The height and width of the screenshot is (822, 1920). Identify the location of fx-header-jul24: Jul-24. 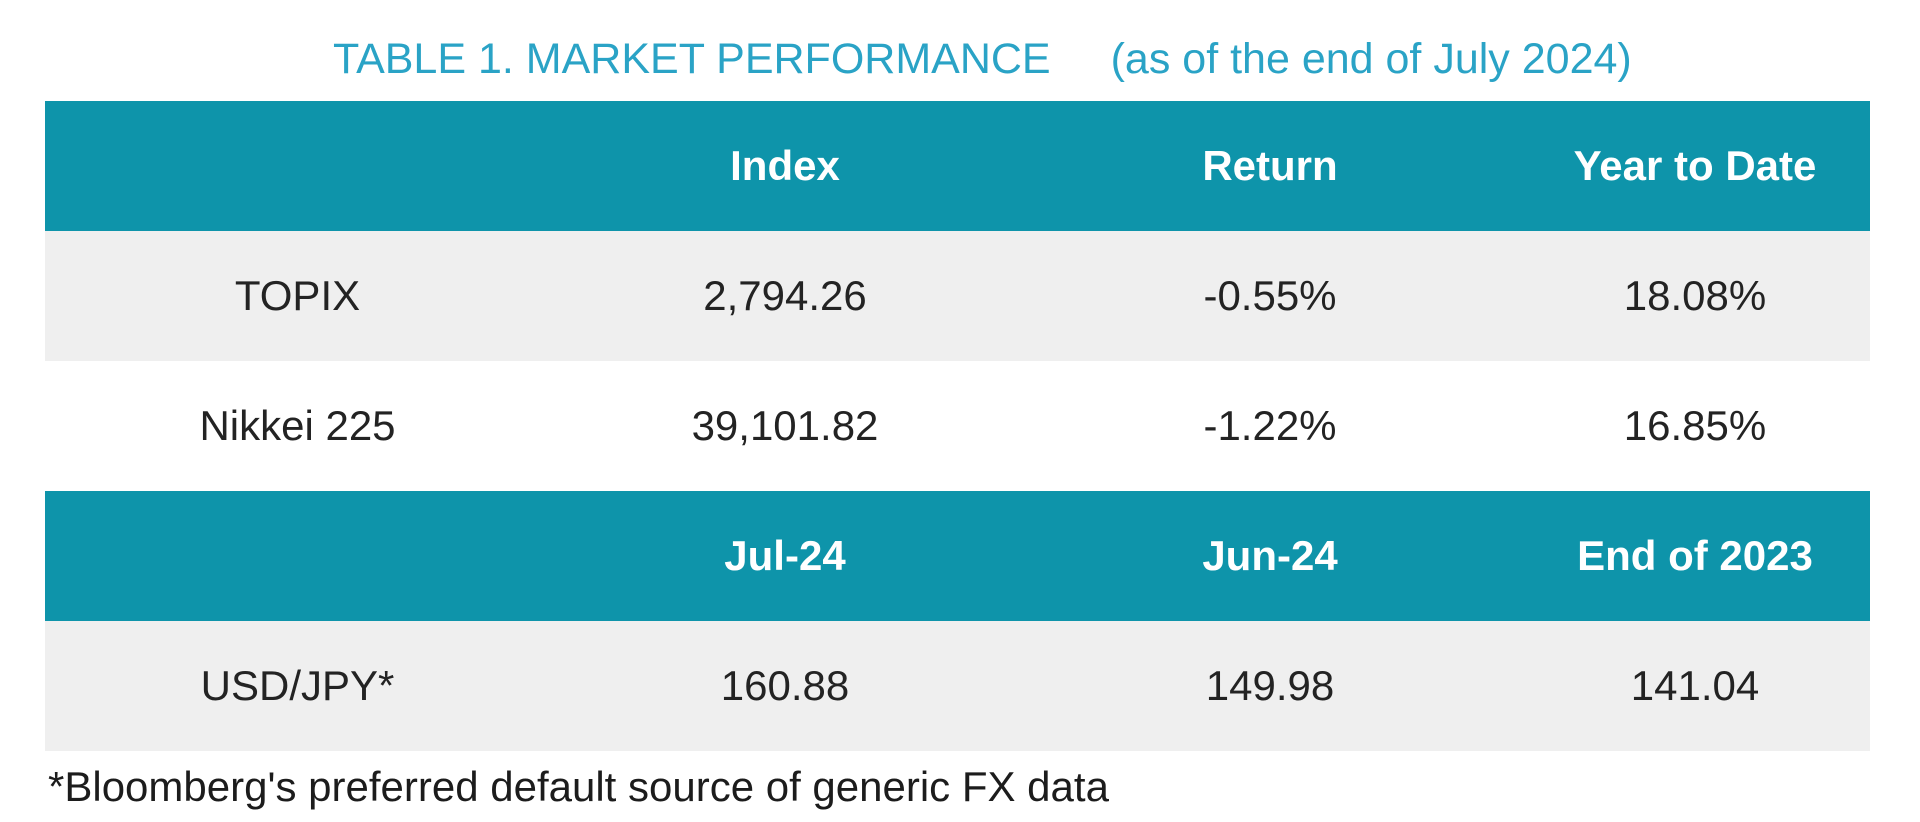
(785, 555).